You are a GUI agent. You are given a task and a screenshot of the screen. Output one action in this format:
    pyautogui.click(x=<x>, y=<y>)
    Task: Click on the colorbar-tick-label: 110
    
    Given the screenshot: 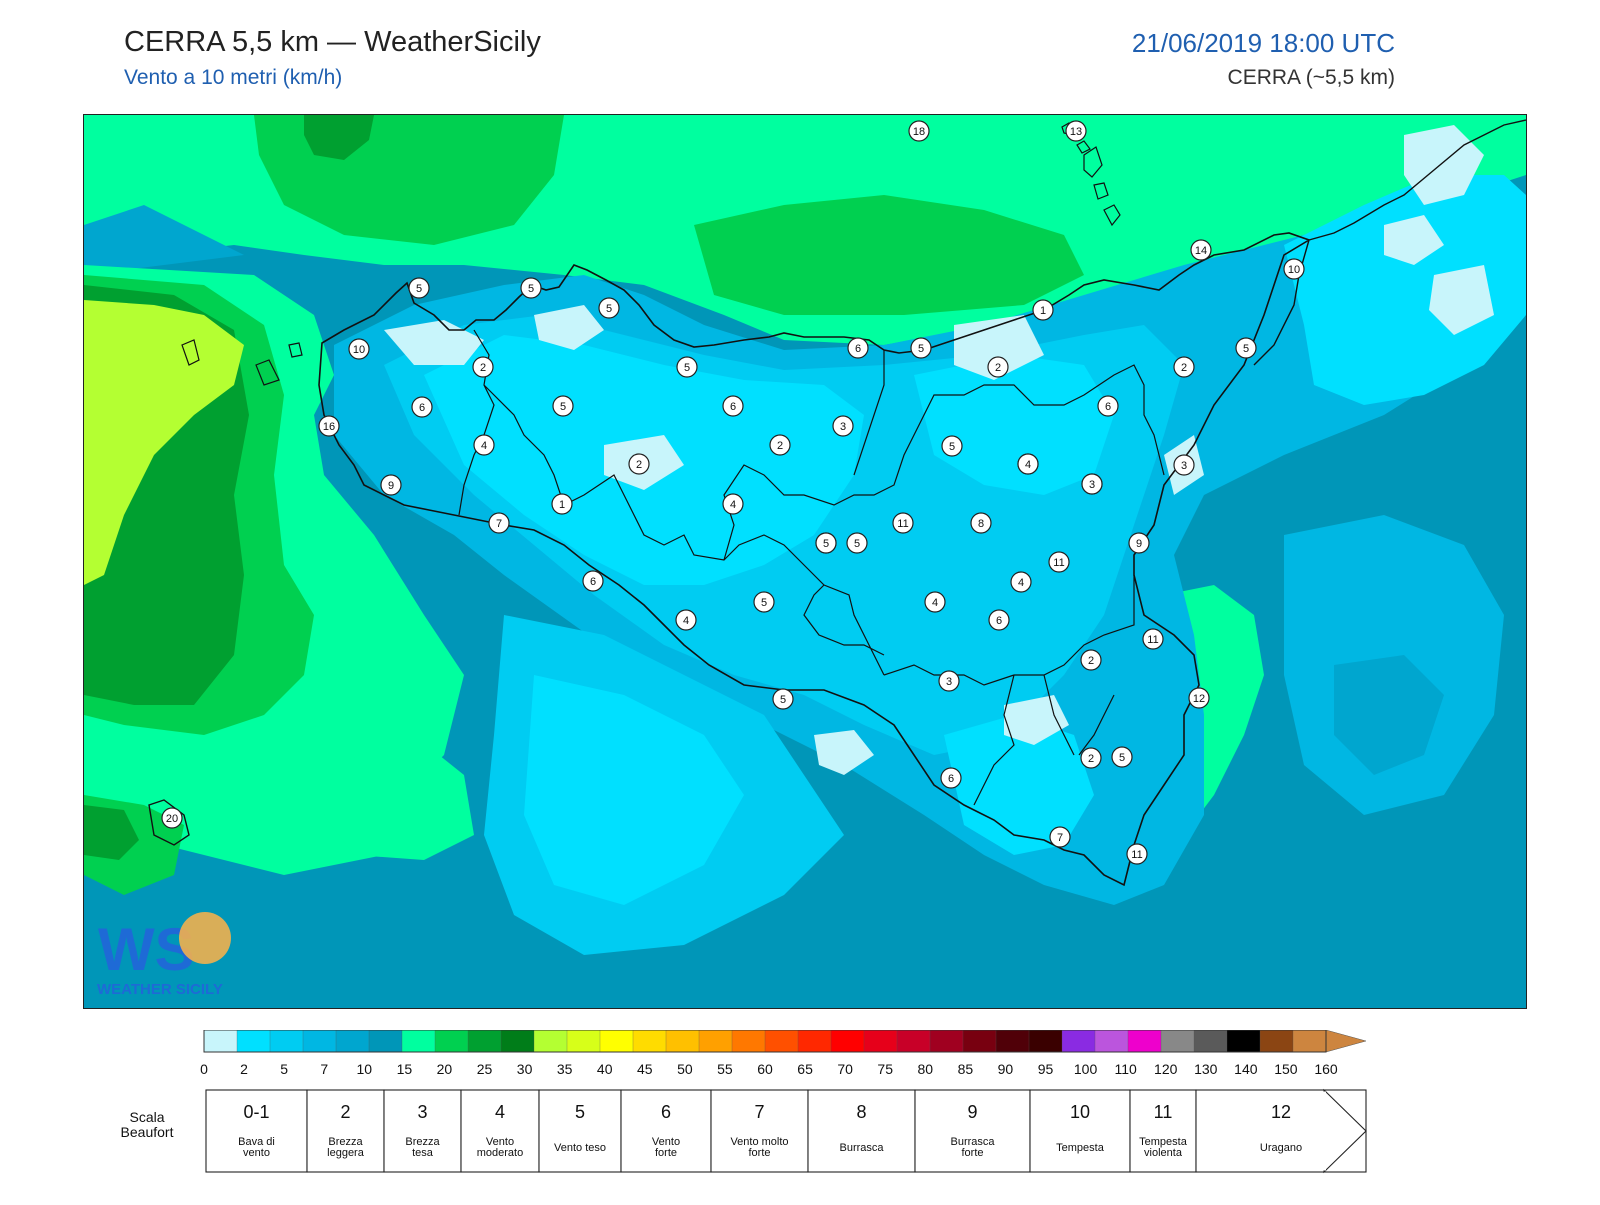 What is the action you would take?
    pyautogui.click(x=1125, y=1069)
    